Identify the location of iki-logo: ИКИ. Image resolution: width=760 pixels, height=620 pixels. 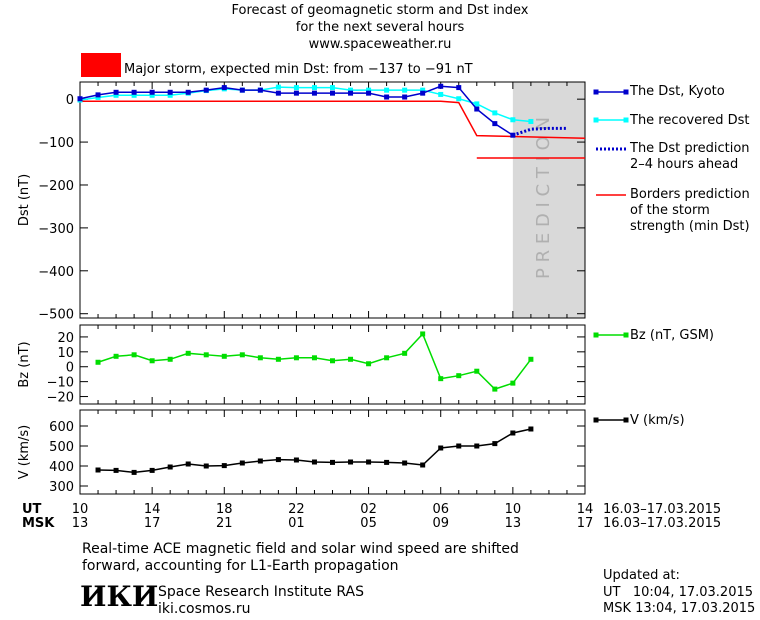
(119, 596).